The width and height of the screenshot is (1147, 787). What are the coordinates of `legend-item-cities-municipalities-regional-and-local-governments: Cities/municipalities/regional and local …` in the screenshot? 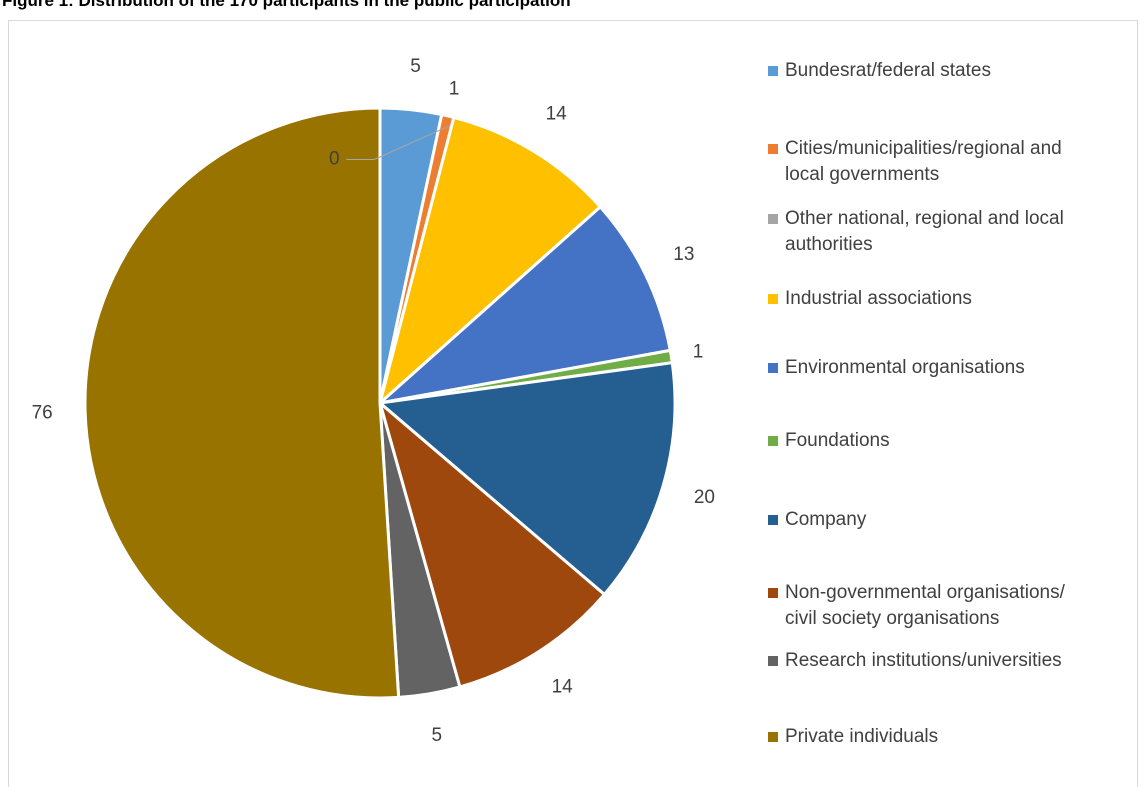 It's located at (948, 162).